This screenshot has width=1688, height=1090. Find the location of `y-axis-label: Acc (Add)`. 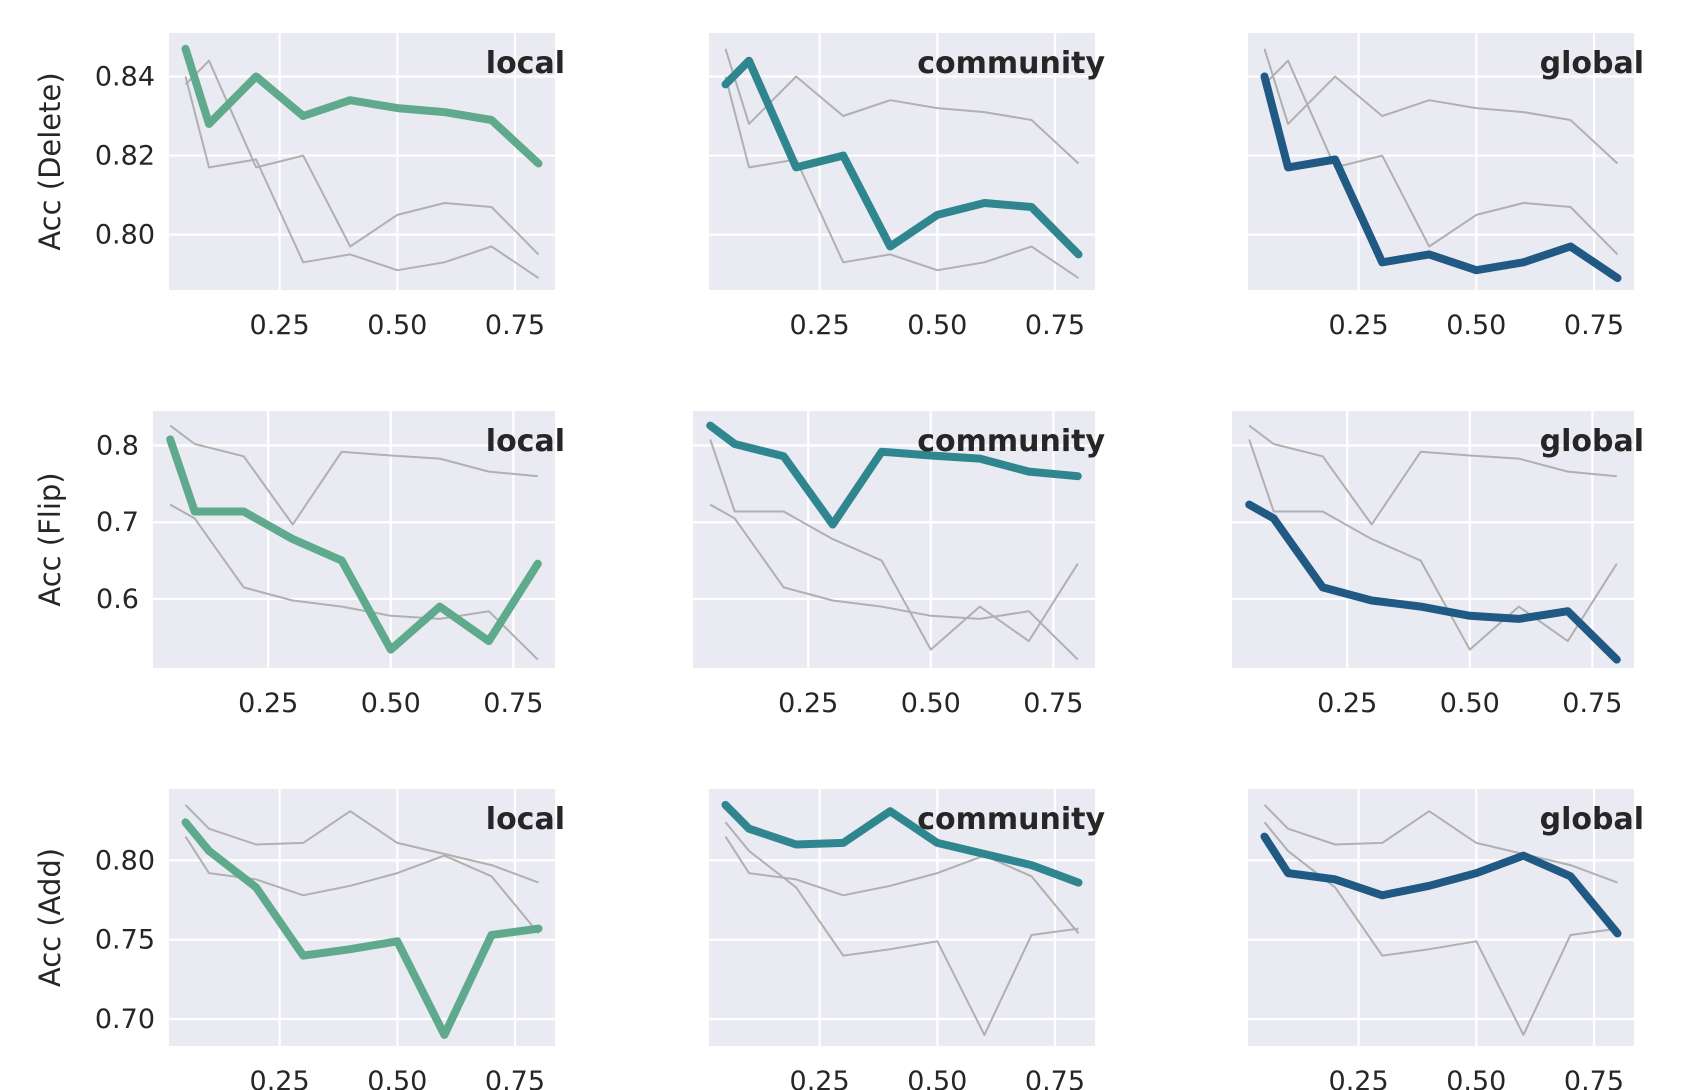

y-axis-label: Acc (Add) is located at coordinates (50, 917).